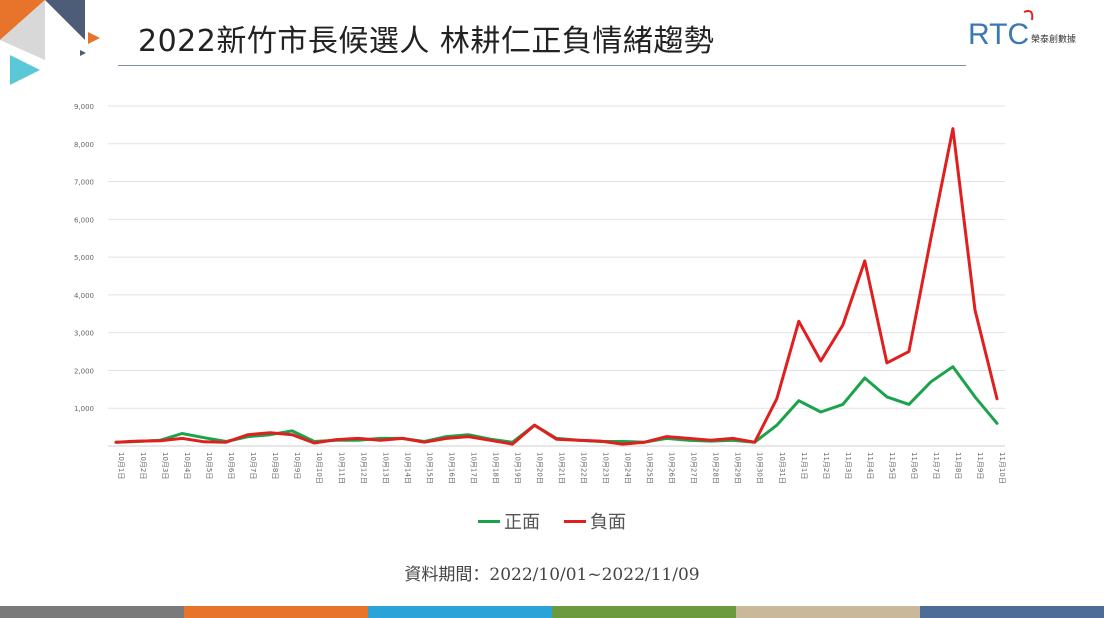 This screenshot has width=1104, height=618. What do you see at coordinates (84, 409) in the screenshot?
I see `y-tick-label: 1,000` at bounding box center [84, 409].